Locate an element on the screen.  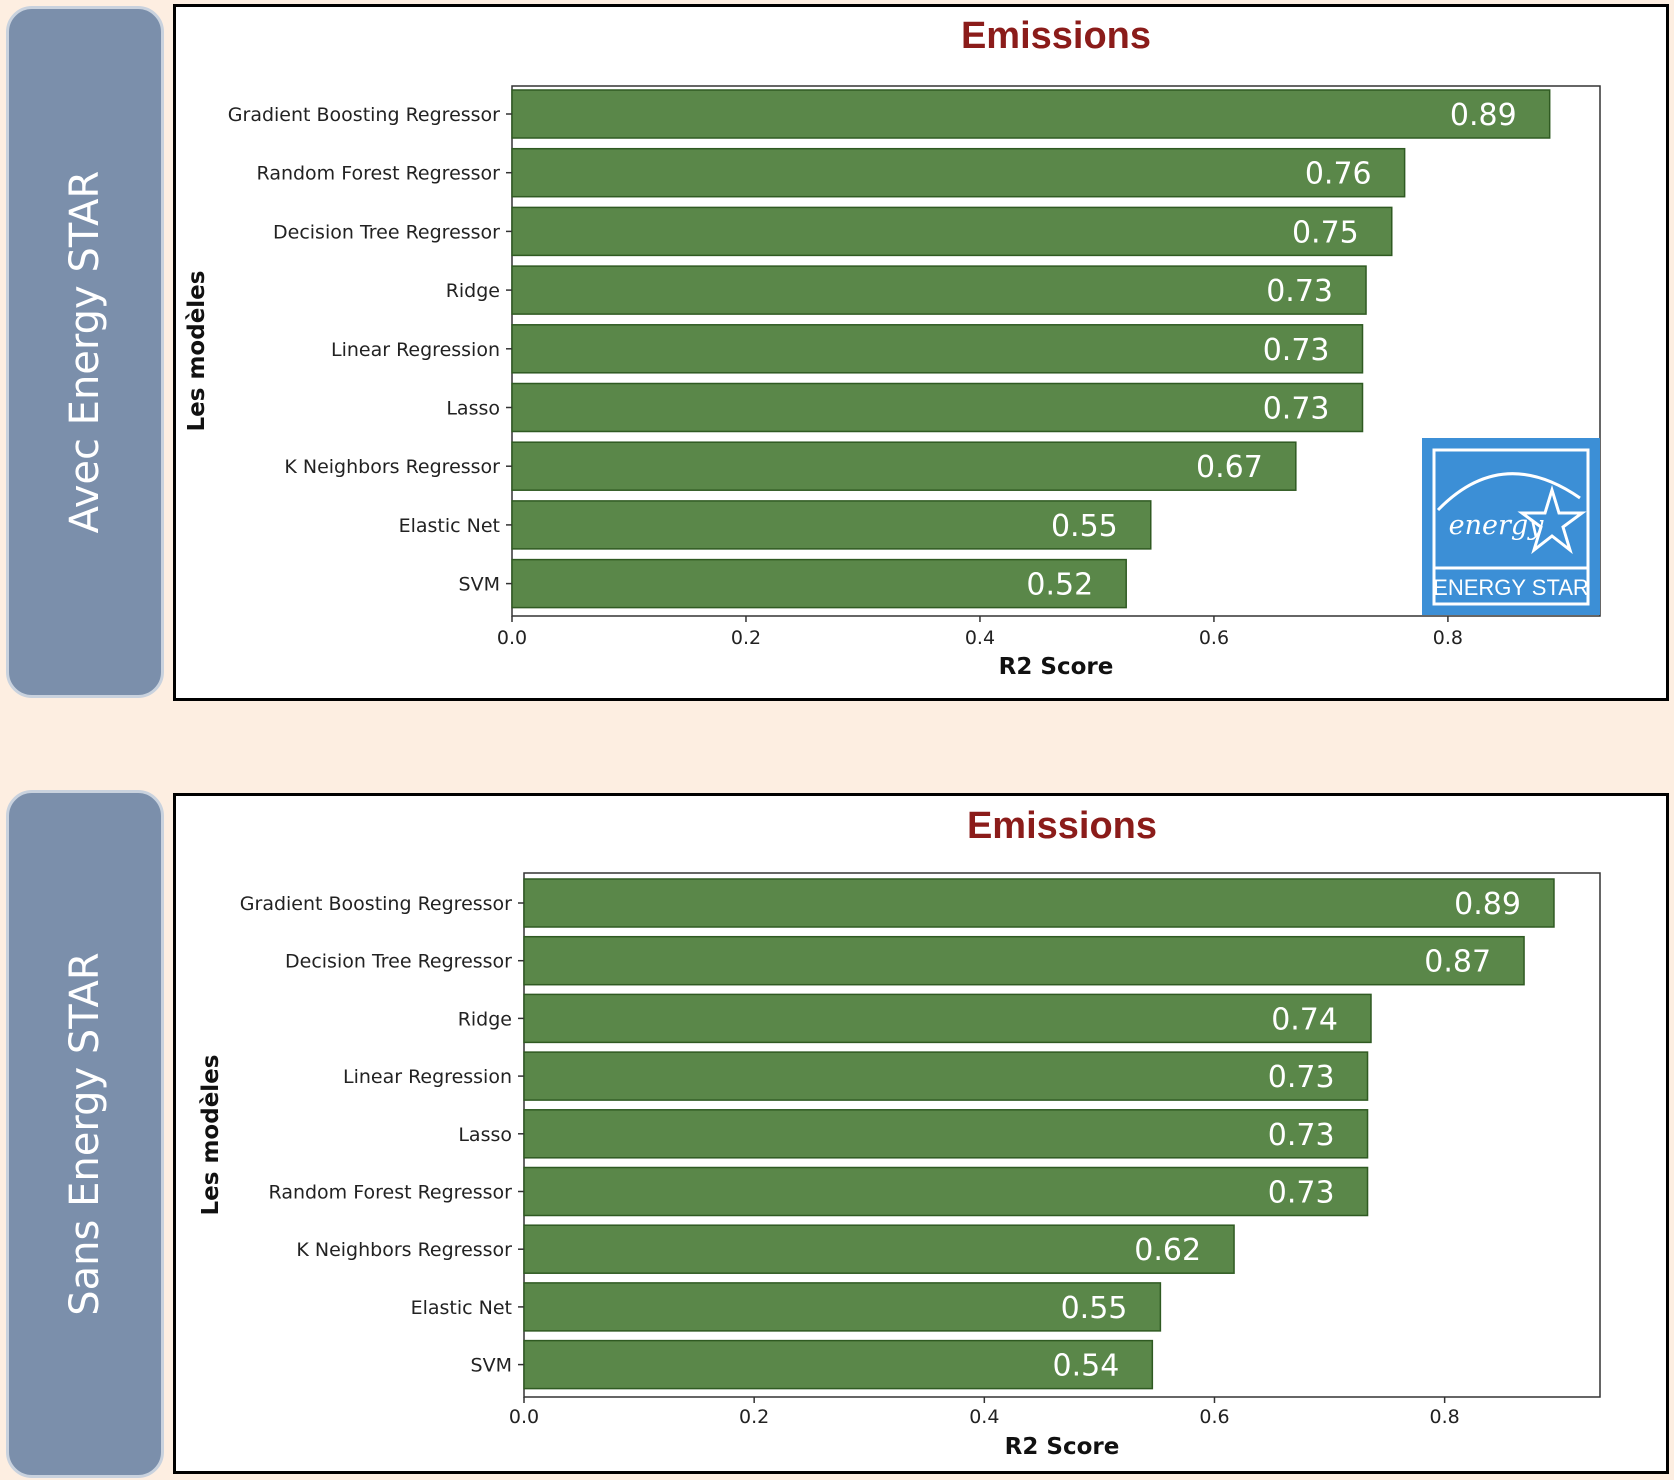
star-icon is located at coordinates (1552, 519).